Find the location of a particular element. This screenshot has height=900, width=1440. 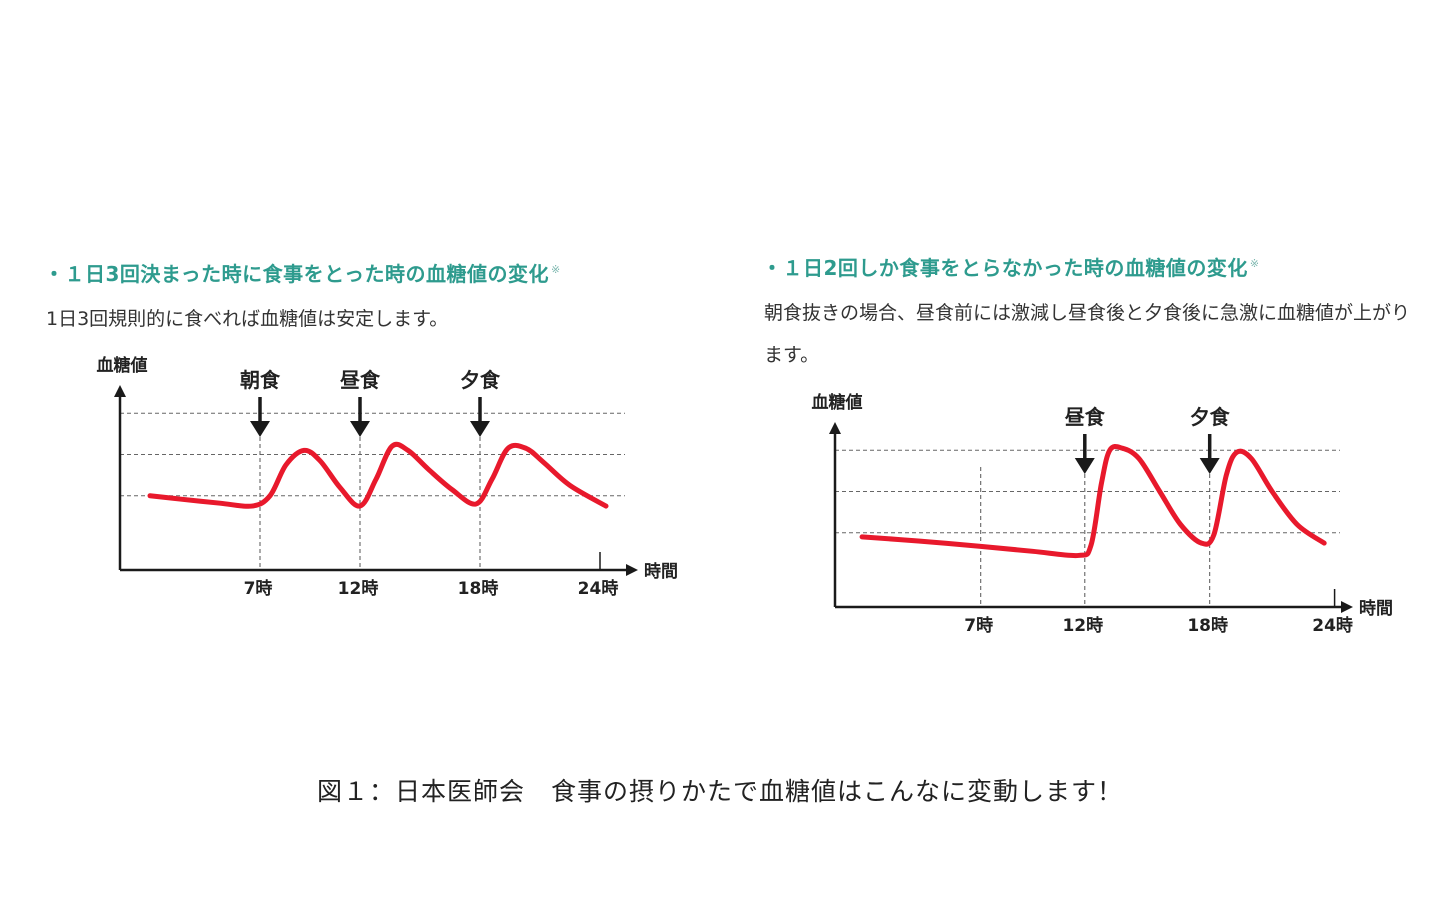

chart2-subtitle: 朝食抜きの場合、昼食前には激減し昼食後と夕食後に急激に血糖値が上がります。 is located at coordinates (1087, 334).